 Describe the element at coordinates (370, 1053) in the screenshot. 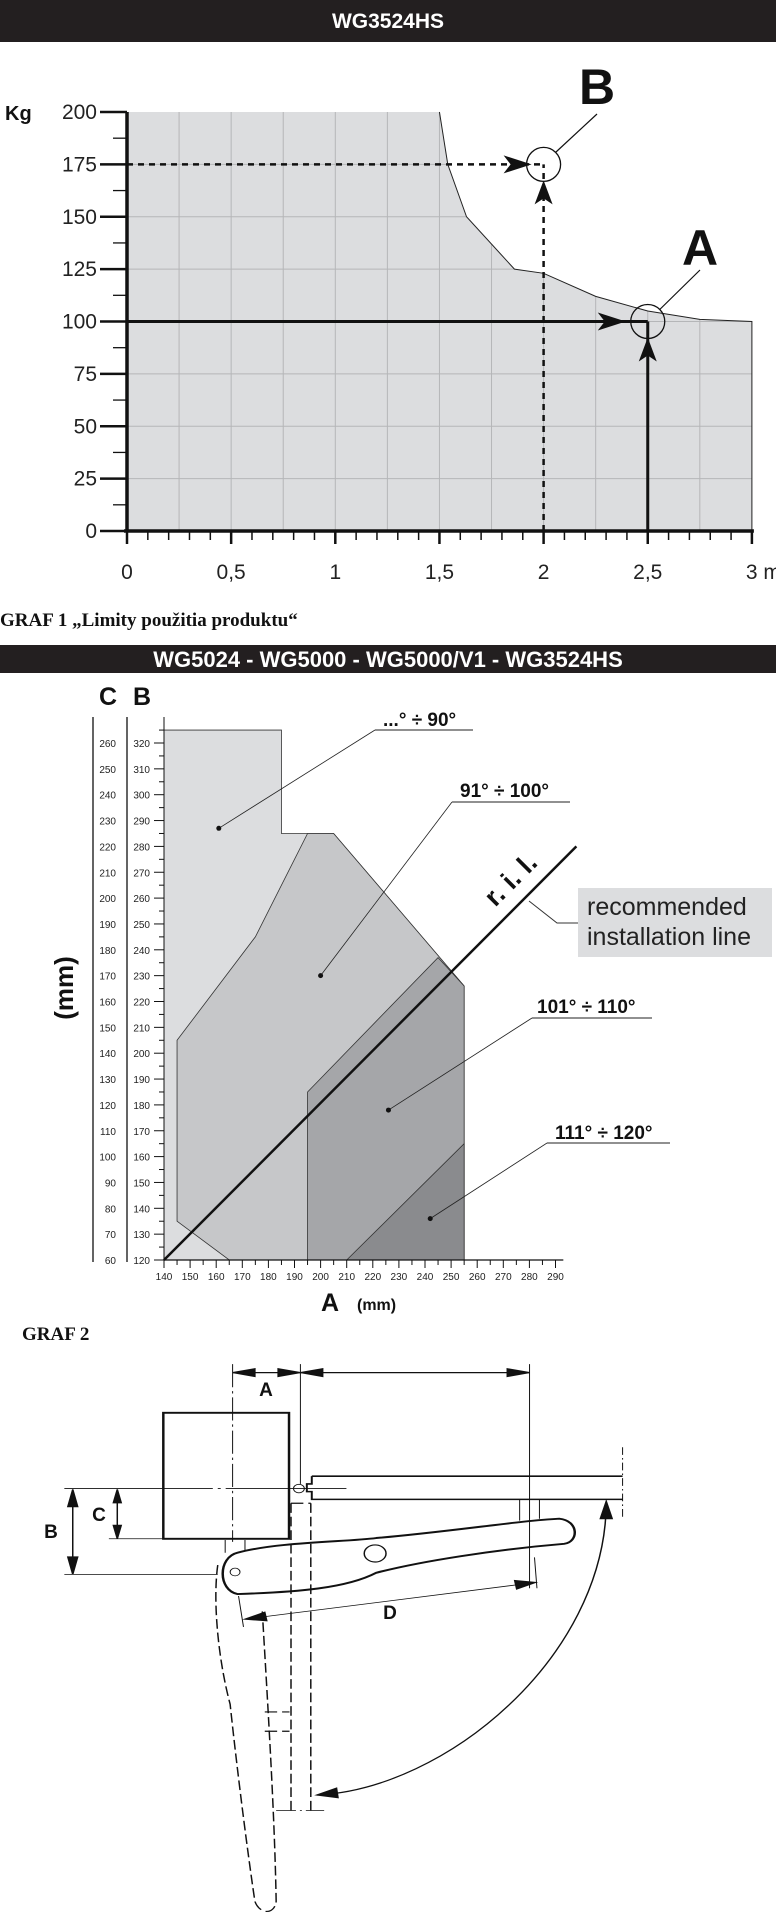

I see `recommended-installation-line` at that location.